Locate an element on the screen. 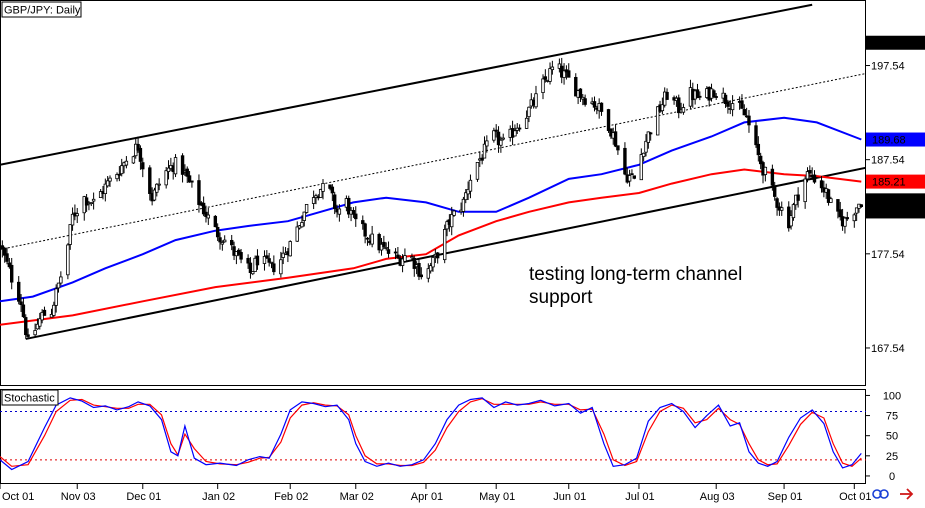 The image size is (925, 508). price-label-text: 183.22 is located at coordinates (889, 201).